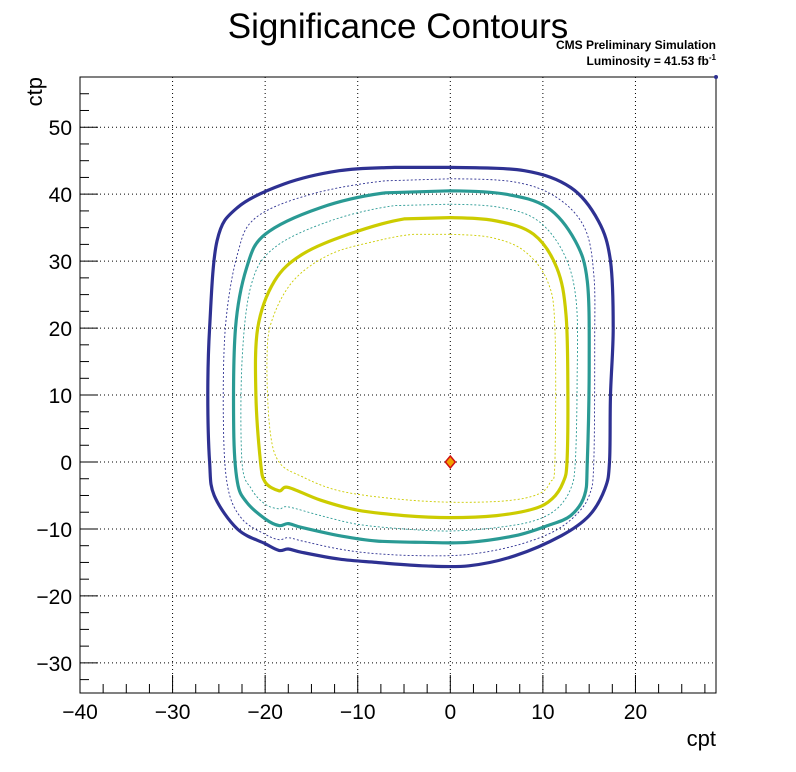 Image resolution: width=796 pixels, height=772 pixels. Describe the element at coordinates (54, 597) in the screenshot. I see `y-tick-label: −20` at that location.